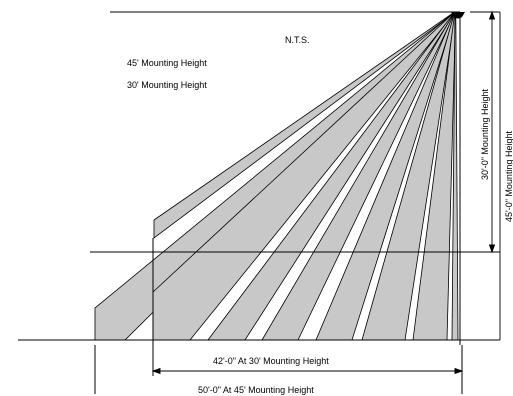 The height and width of the screenshot is (396, 513). What do you see at coordinates (167, 63) in the screenshot?
I see `legend-45-label: 45' Mounting Height` at bounding box center [167, 63].